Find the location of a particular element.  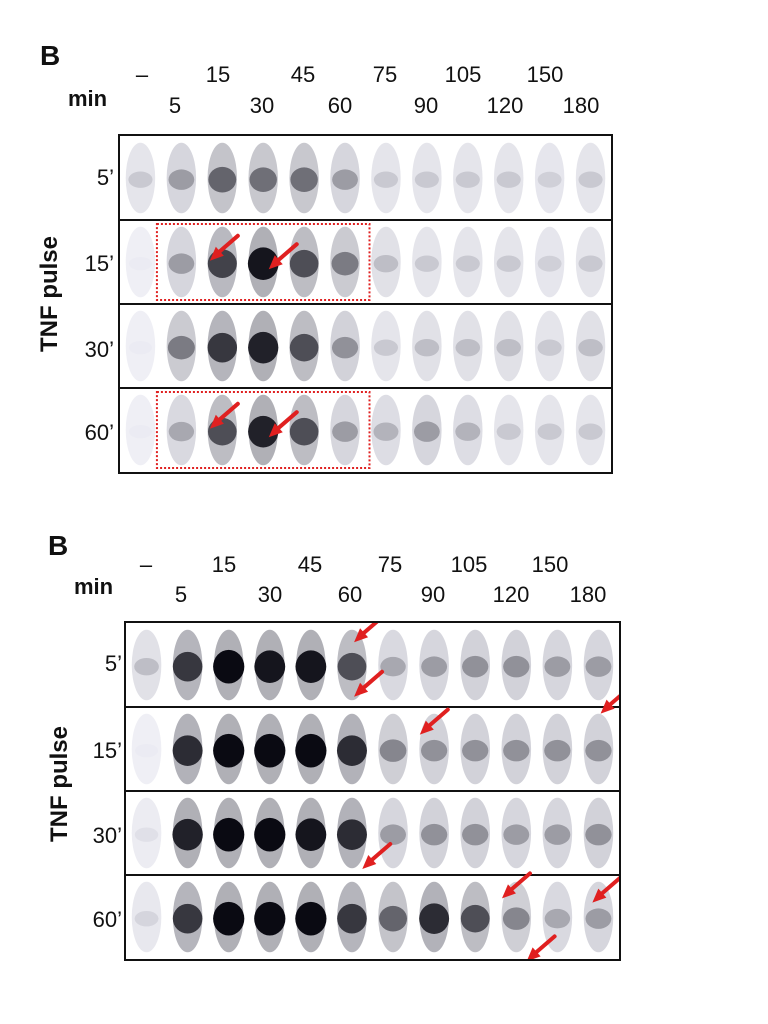

time-label: 90 is located at coordinates (433, 594).